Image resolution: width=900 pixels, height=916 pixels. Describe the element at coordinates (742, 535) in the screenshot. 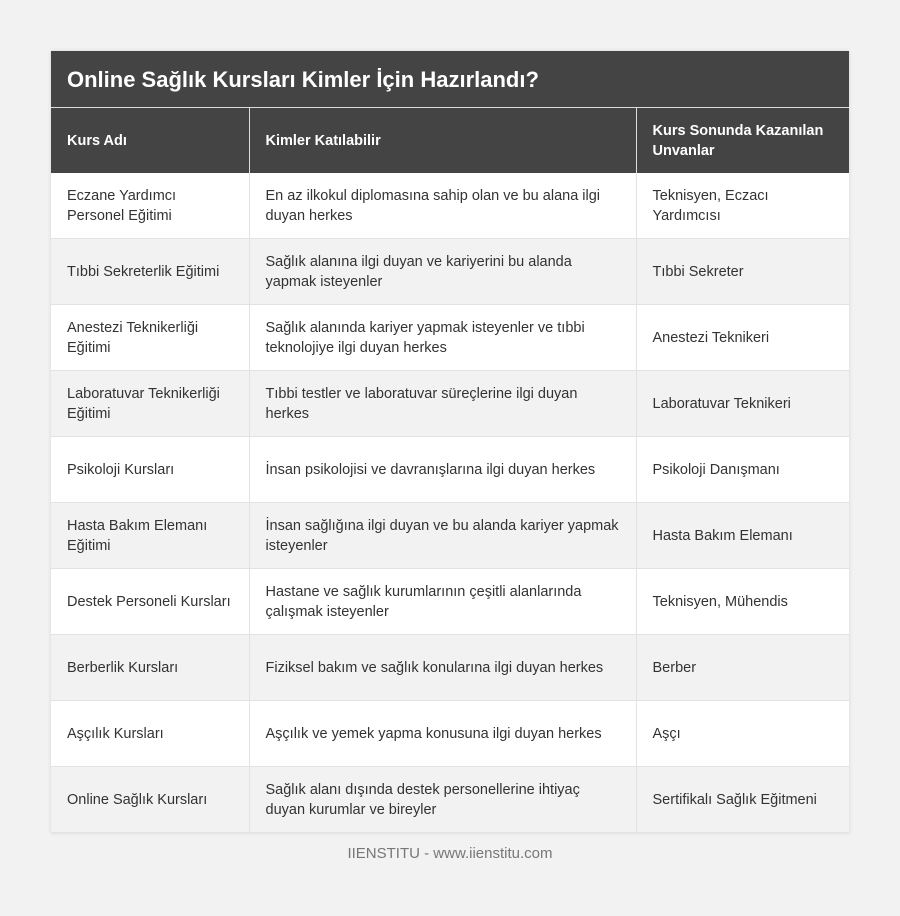

I see `title-earned-cell: Hasta Bakım Elemanı` at that location.